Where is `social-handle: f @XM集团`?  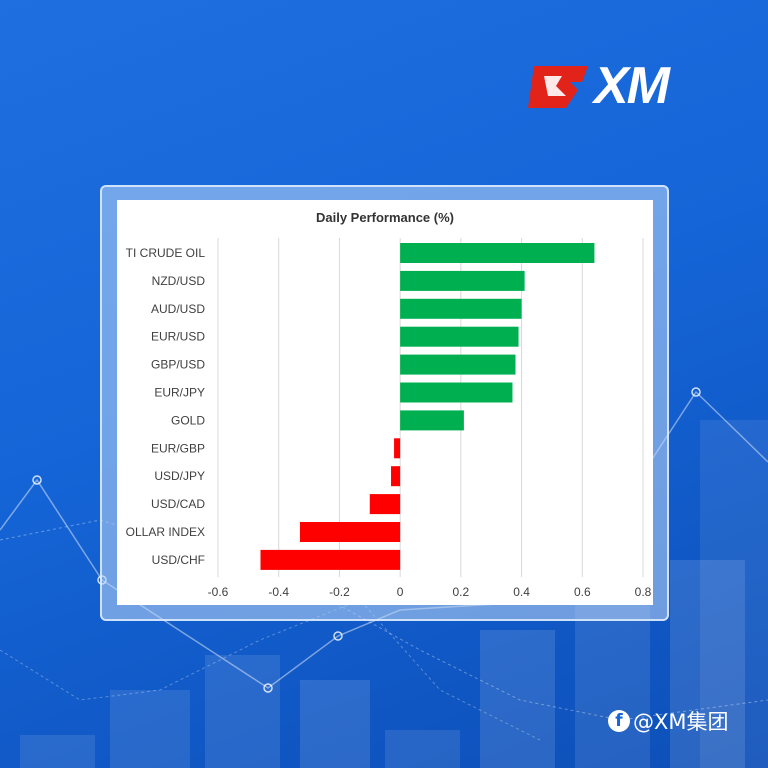 social-handle: f @XM集团 is located at coordinates (668, 721).